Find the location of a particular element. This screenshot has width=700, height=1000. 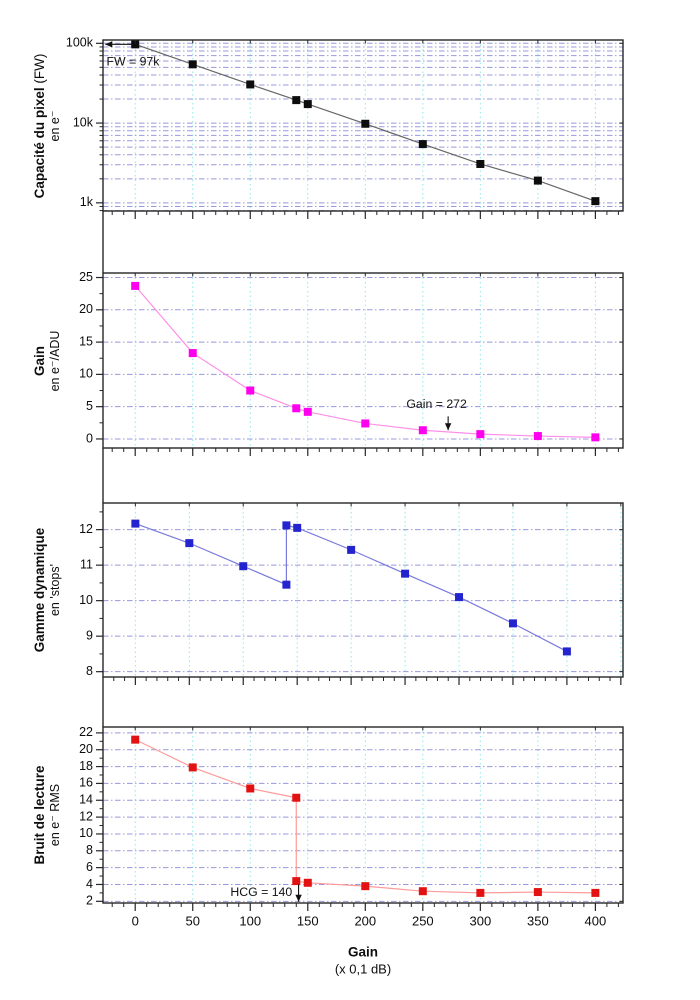

x-tick-label: 0 is located at coordinates (135, 920).